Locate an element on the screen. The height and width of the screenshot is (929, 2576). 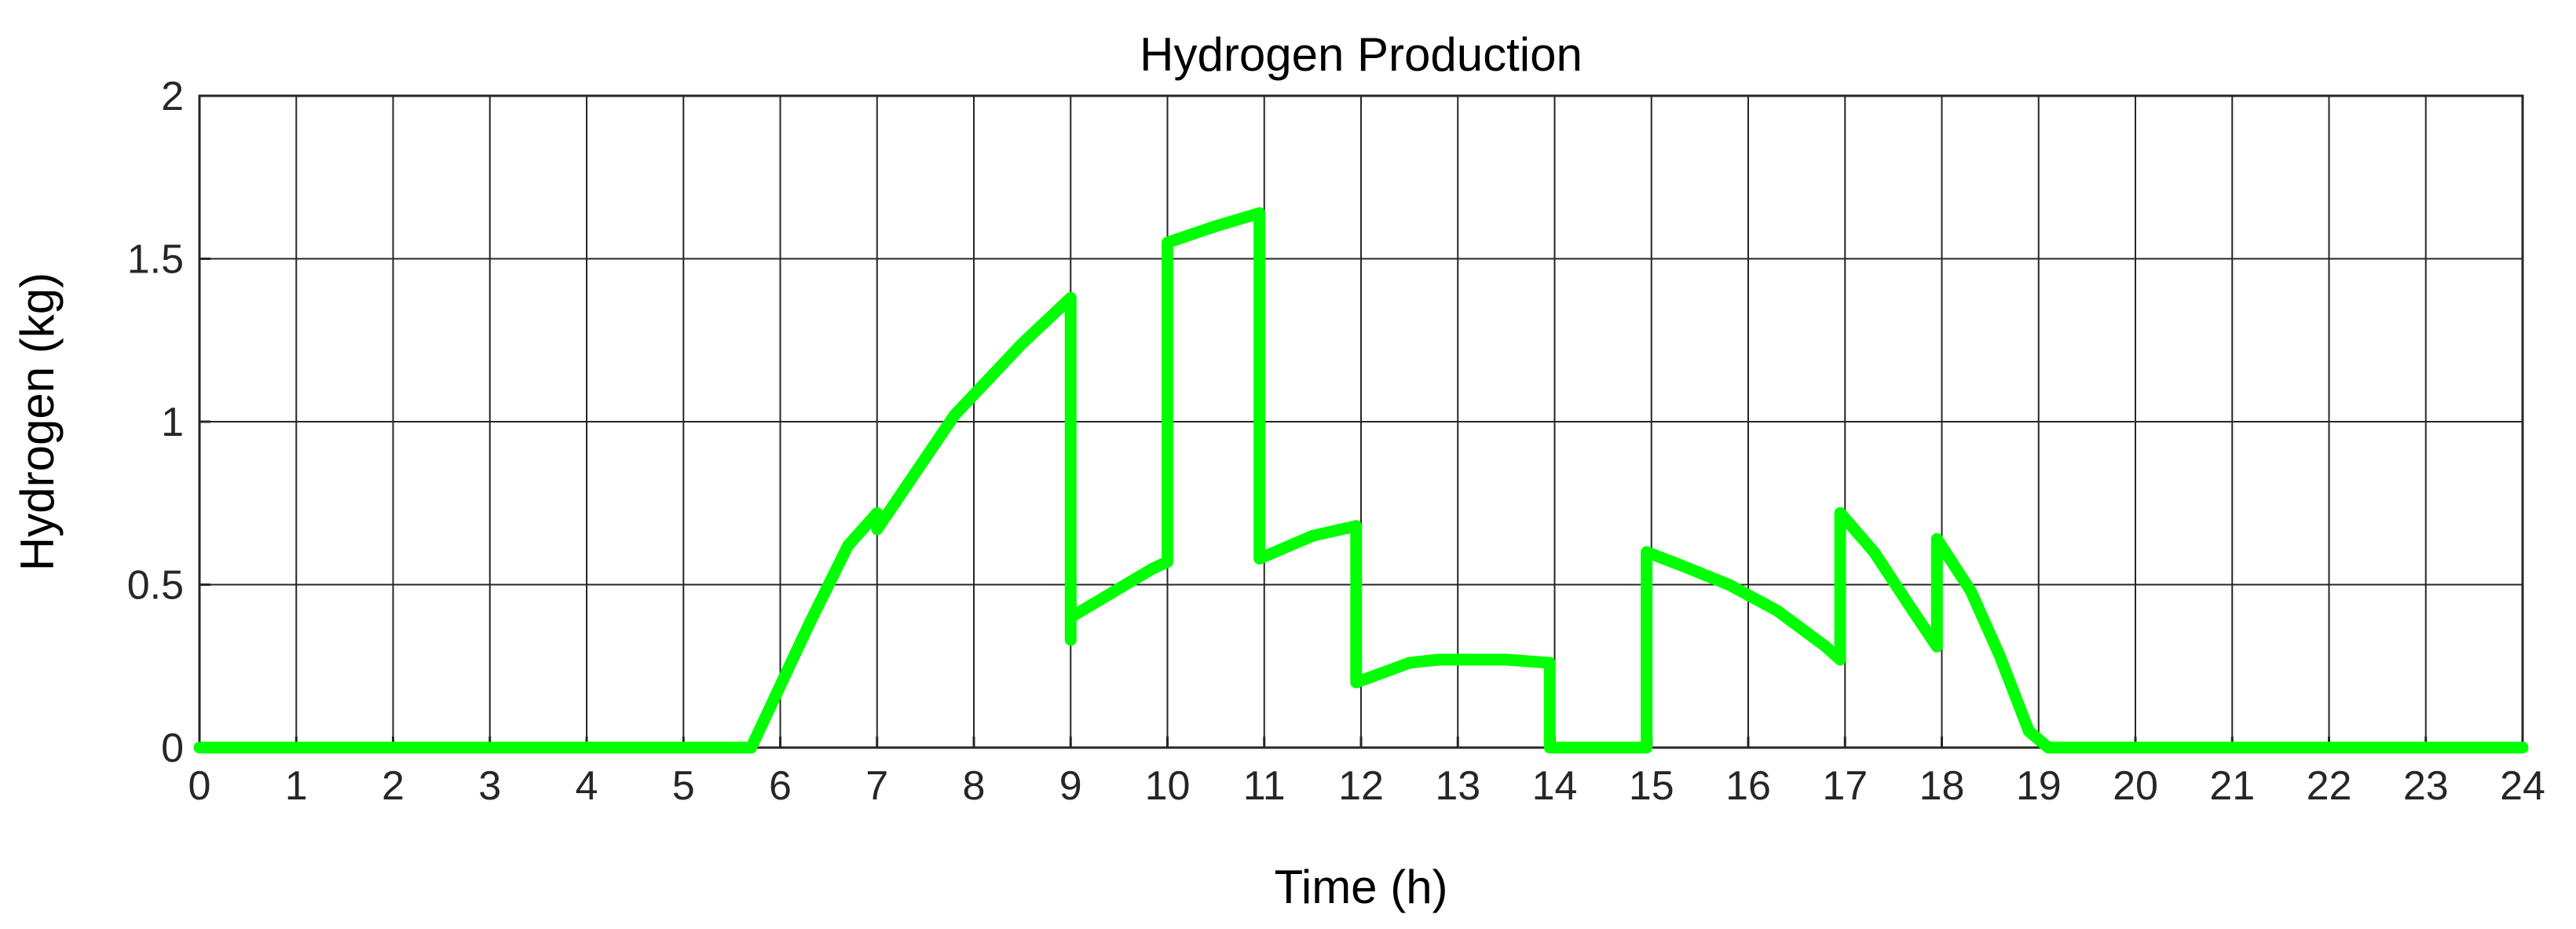
x-tick-label: 0 is located at coordinates (200, 786).